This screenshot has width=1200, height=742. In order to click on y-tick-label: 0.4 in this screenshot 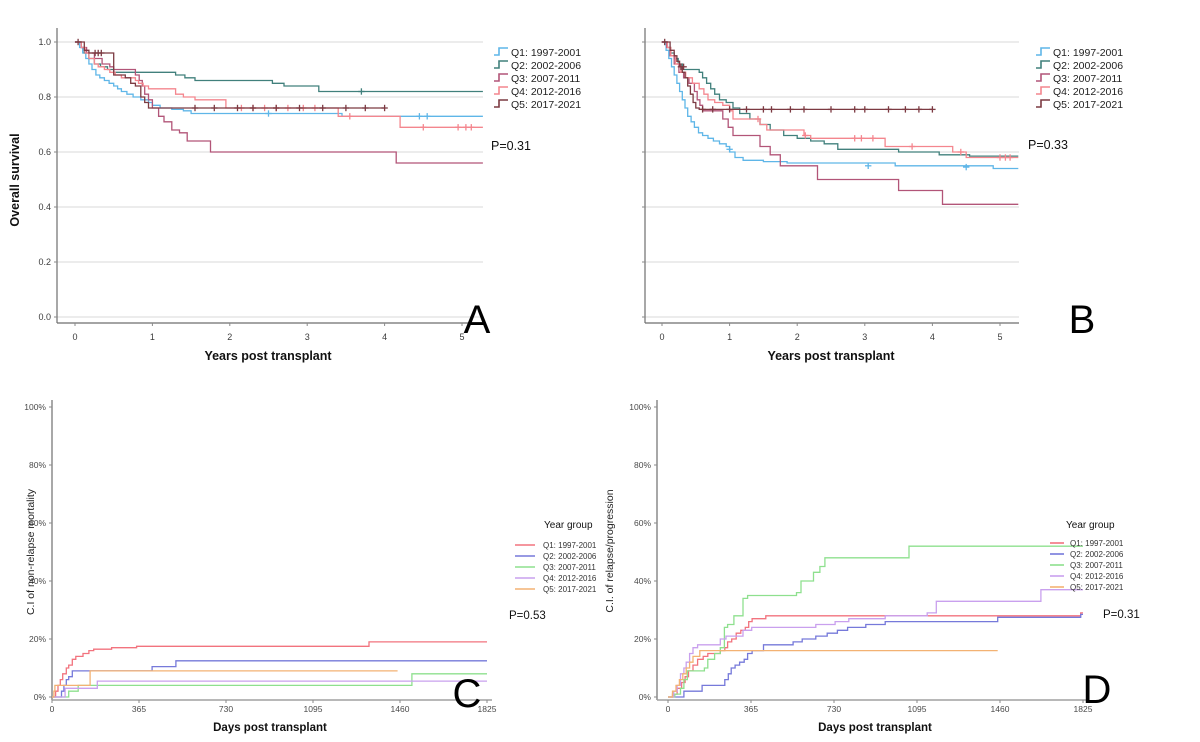, I will do `click(44, 207)`.